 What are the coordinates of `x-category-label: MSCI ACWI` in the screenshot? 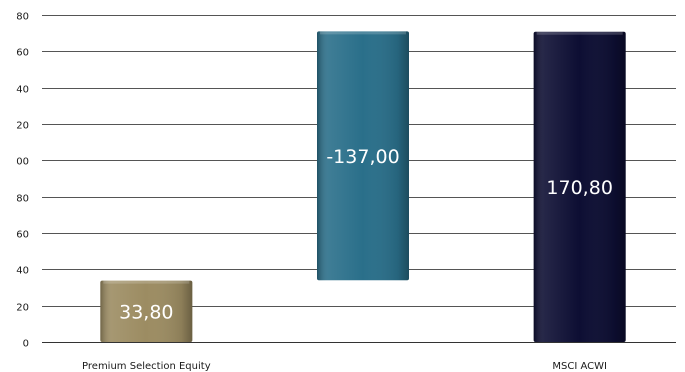 It's located at (579, 366).